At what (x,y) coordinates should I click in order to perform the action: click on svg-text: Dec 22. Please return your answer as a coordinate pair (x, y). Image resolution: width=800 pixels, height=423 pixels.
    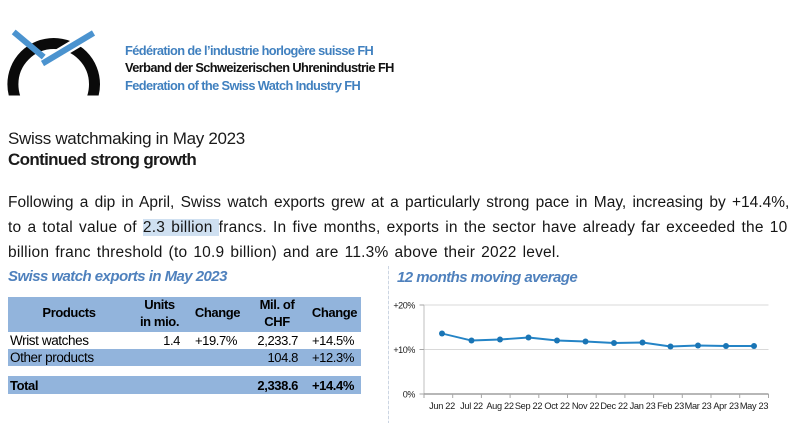
    Looking at the image, I should click on (614, 406).